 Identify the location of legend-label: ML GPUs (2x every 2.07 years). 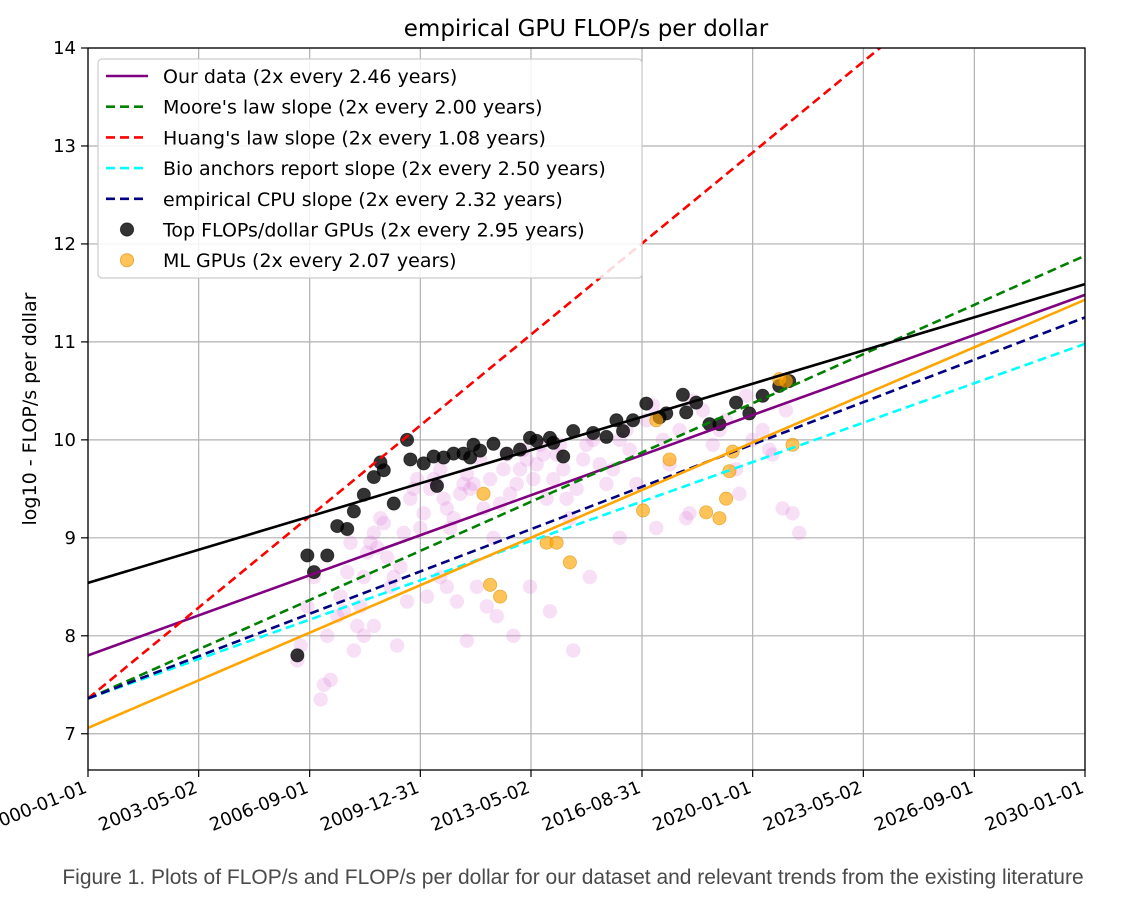
(310, 261).